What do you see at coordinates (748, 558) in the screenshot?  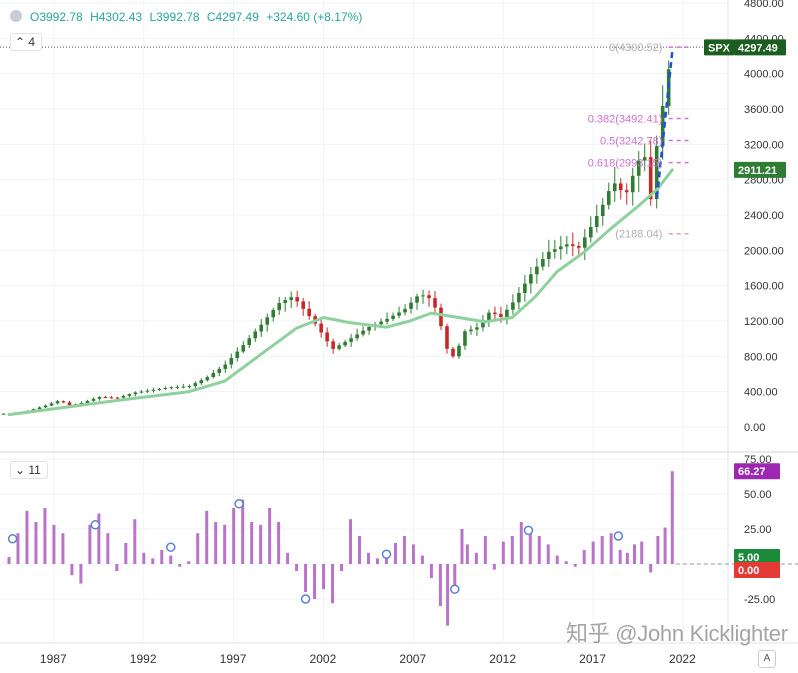 I see `five-level-tag: 5.00` at bounding box center [748, 558].